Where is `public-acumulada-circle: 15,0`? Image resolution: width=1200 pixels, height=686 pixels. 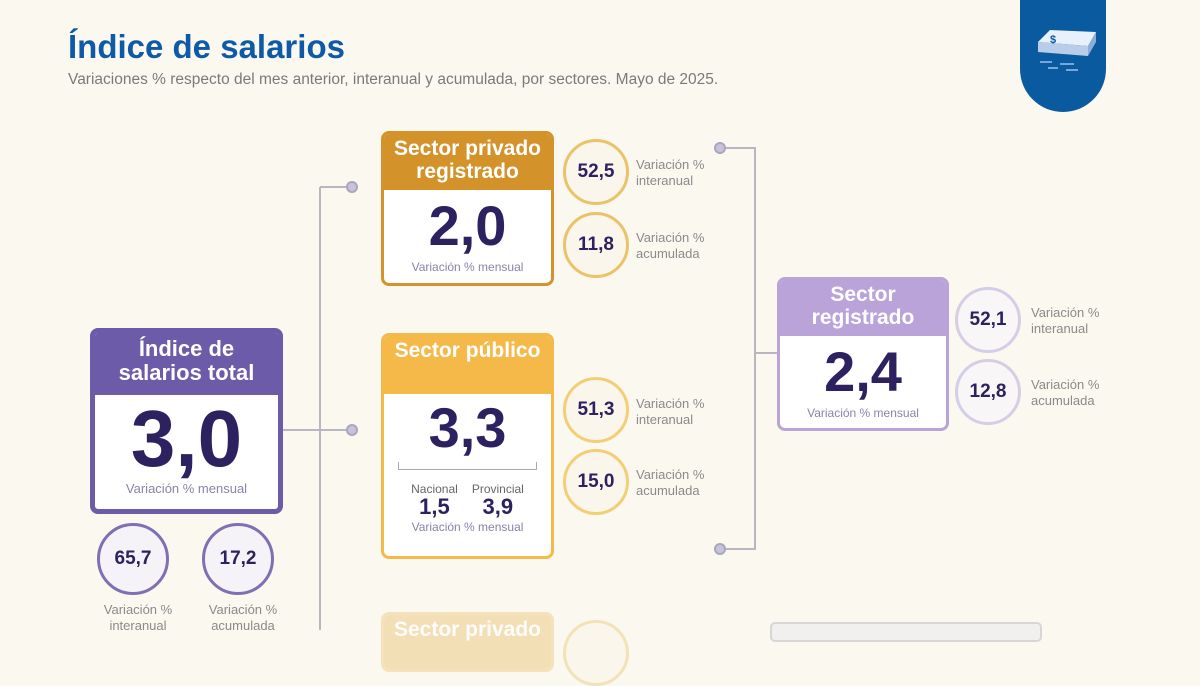
public-acumulada-circle: 15,0 is located at coordinates (596, 482).